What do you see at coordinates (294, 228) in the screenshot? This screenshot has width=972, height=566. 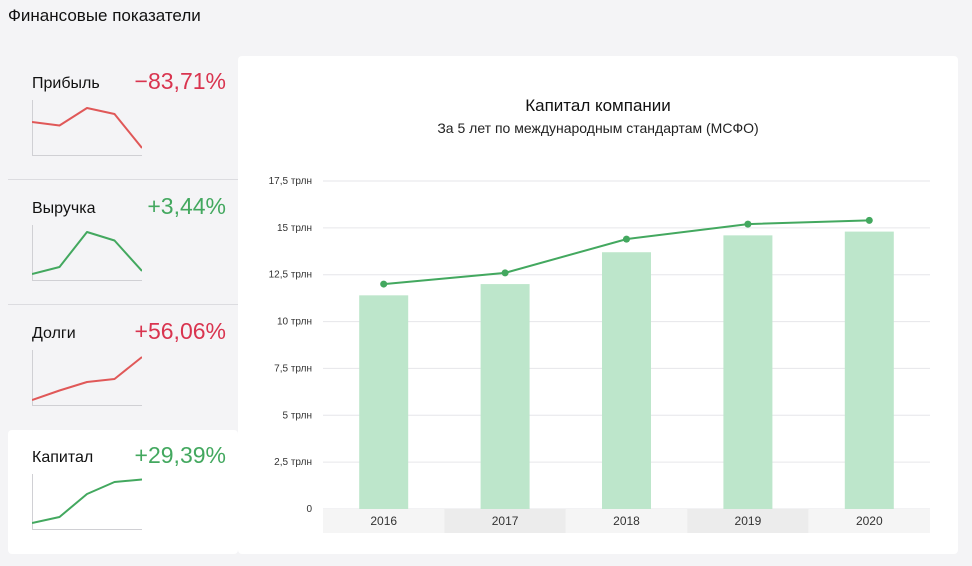 I see `y-tick-label: 15 трлн` at bounding box center [294, 228].